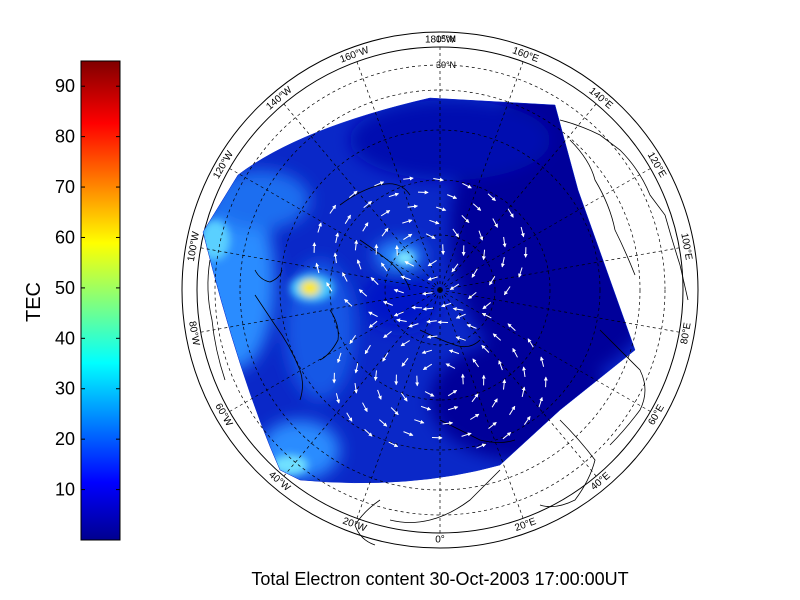  Describe the element at coordinates (446, 65) in the screenshot. I see `lat-label-30: 30°N` at that location.